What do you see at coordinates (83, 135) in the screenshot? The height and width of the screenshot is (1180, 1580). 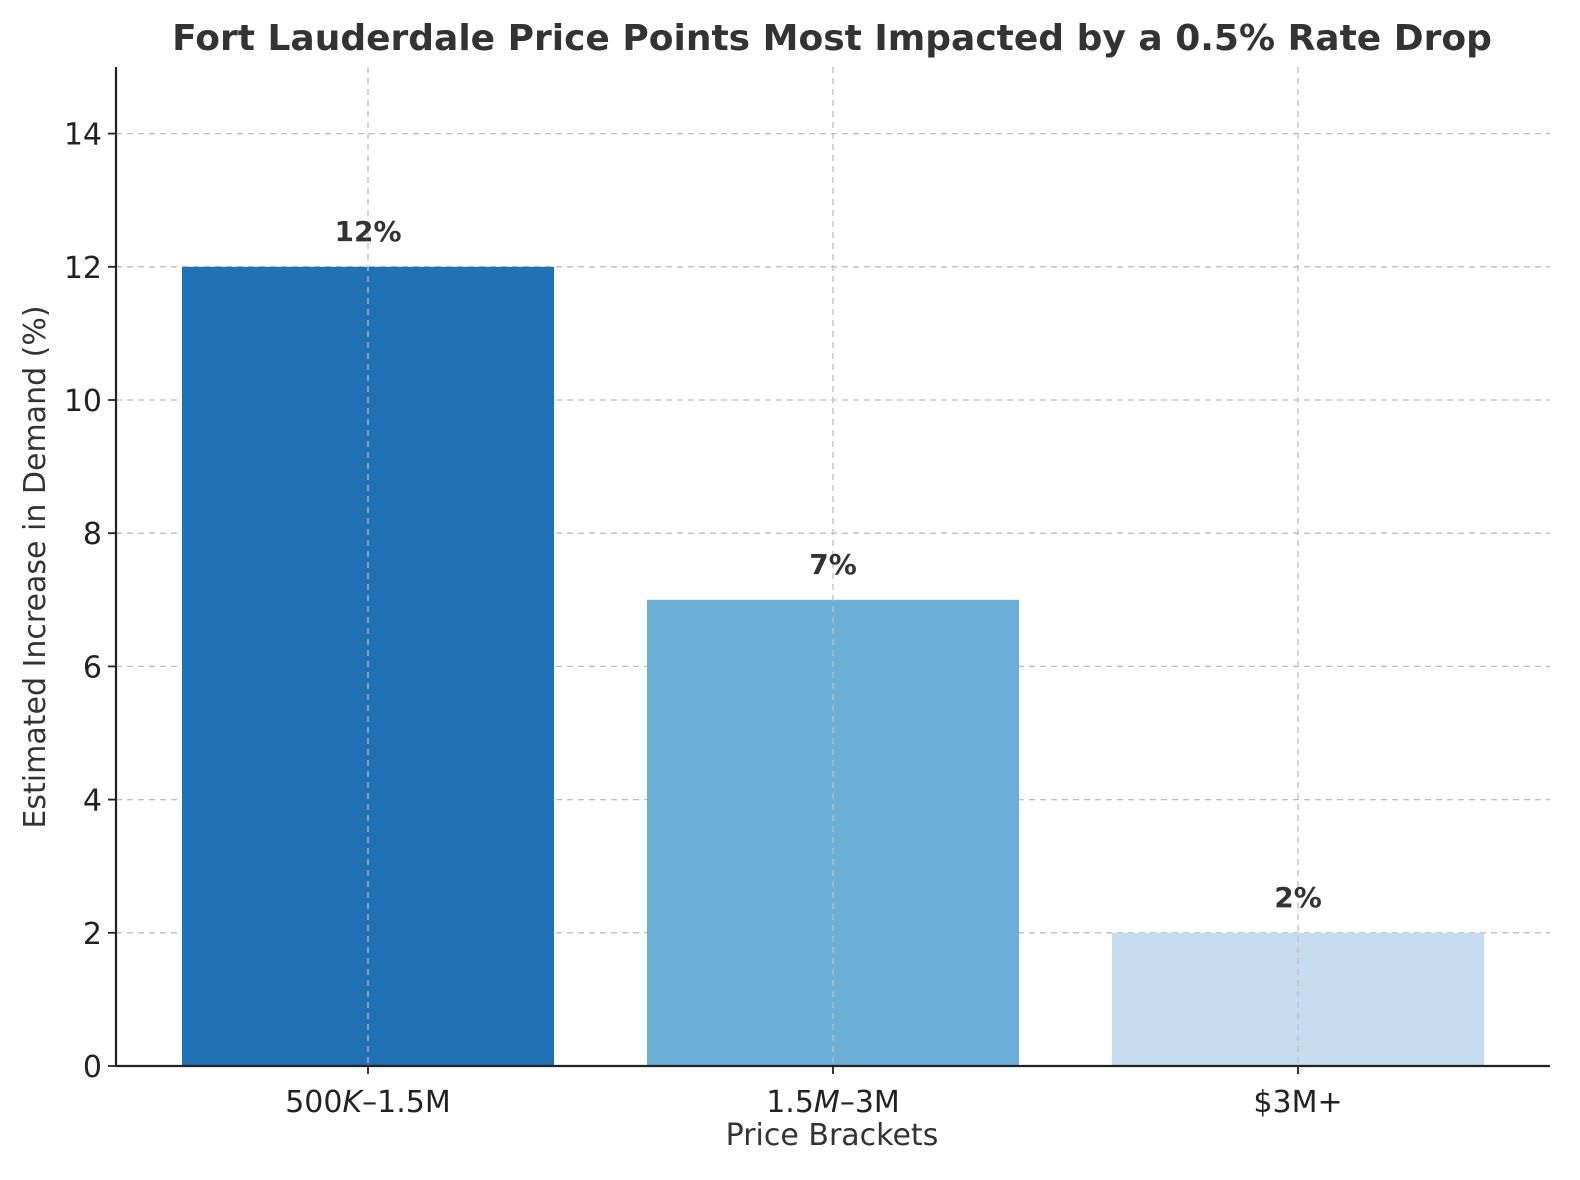 I see `y-tick-label: 14` at bounding box center [83, 135].